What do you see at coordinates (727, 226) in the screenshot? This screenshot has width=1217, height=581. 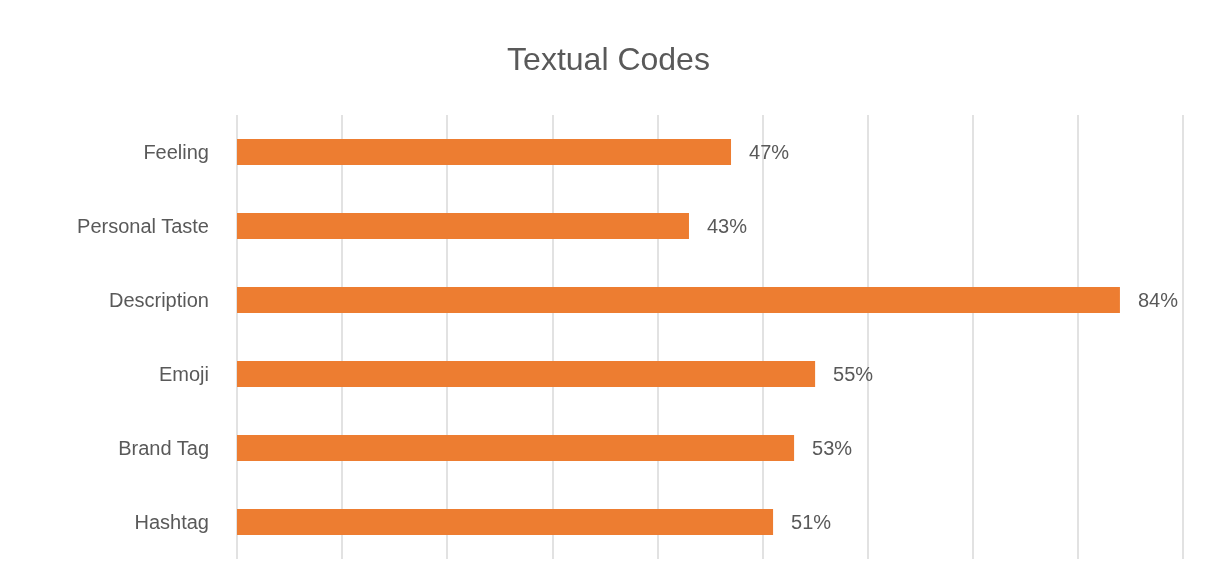 I see `data-label: 43%` at bounding box center [727, 226].